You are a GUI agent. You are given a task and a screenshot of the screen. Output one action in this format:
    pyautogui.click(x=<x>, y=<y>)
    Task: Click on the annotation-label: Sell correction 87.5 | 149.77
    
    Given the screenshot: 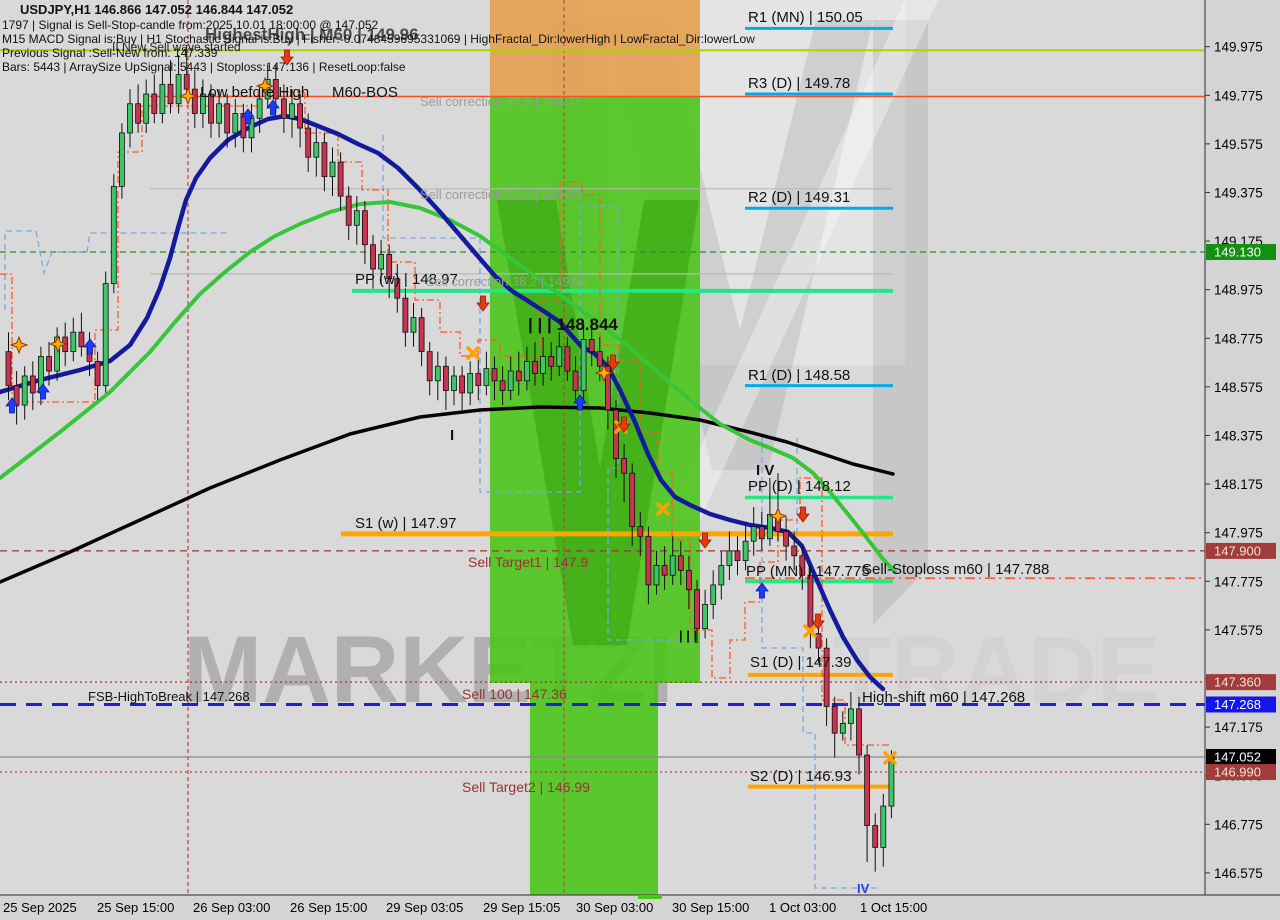 What is the action you would take?
    pyautogui.click(x=501, y=101)
    